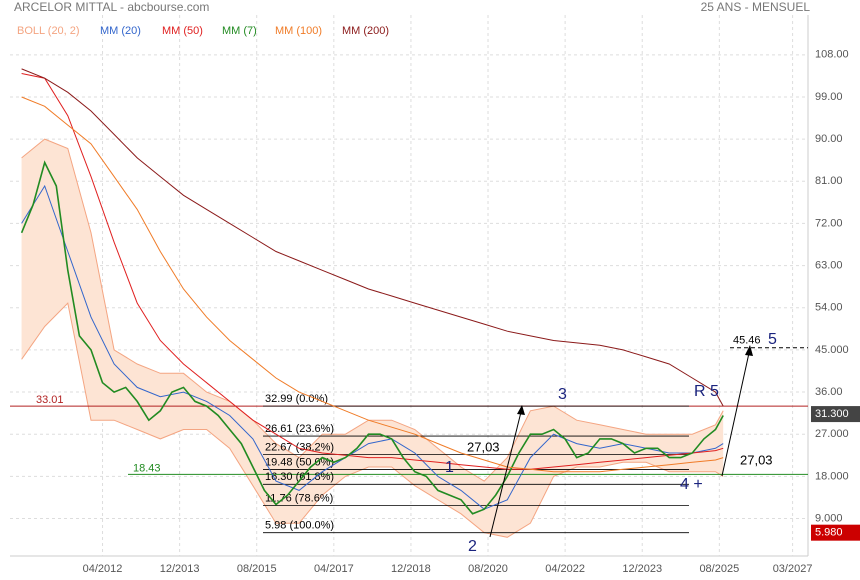 The image size is (860, 580). I want to click on annotation: 1, so click(449, 467).